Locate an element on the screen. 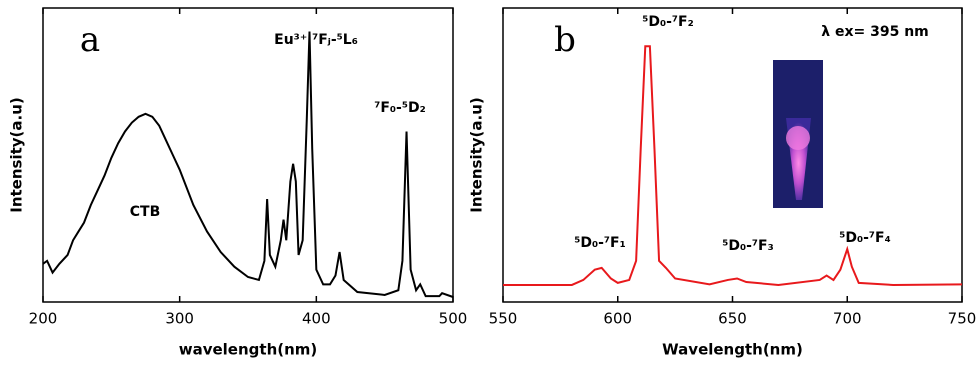  annotation: CTB is located at coordinates (145, 212).